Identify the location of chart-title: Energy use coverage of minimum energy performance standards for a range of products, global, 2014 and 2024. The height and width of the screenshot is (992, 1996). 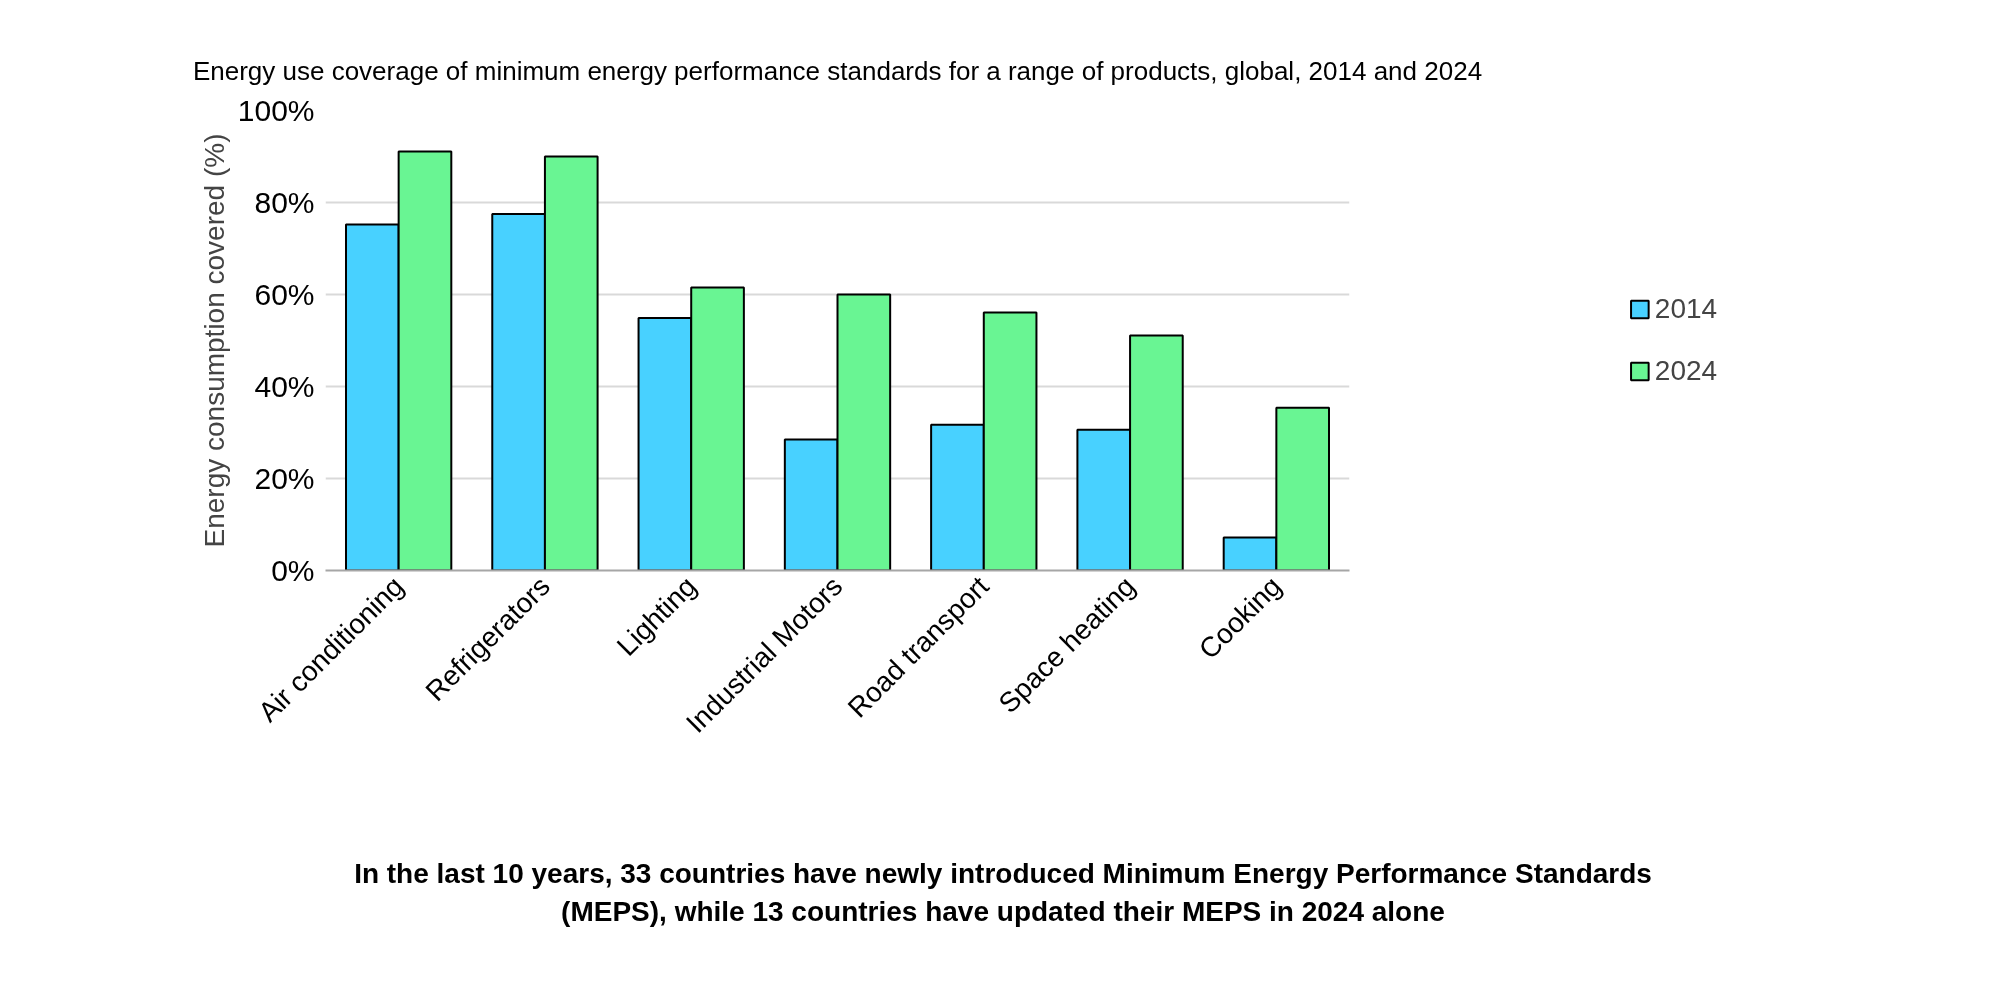
(837, 70).